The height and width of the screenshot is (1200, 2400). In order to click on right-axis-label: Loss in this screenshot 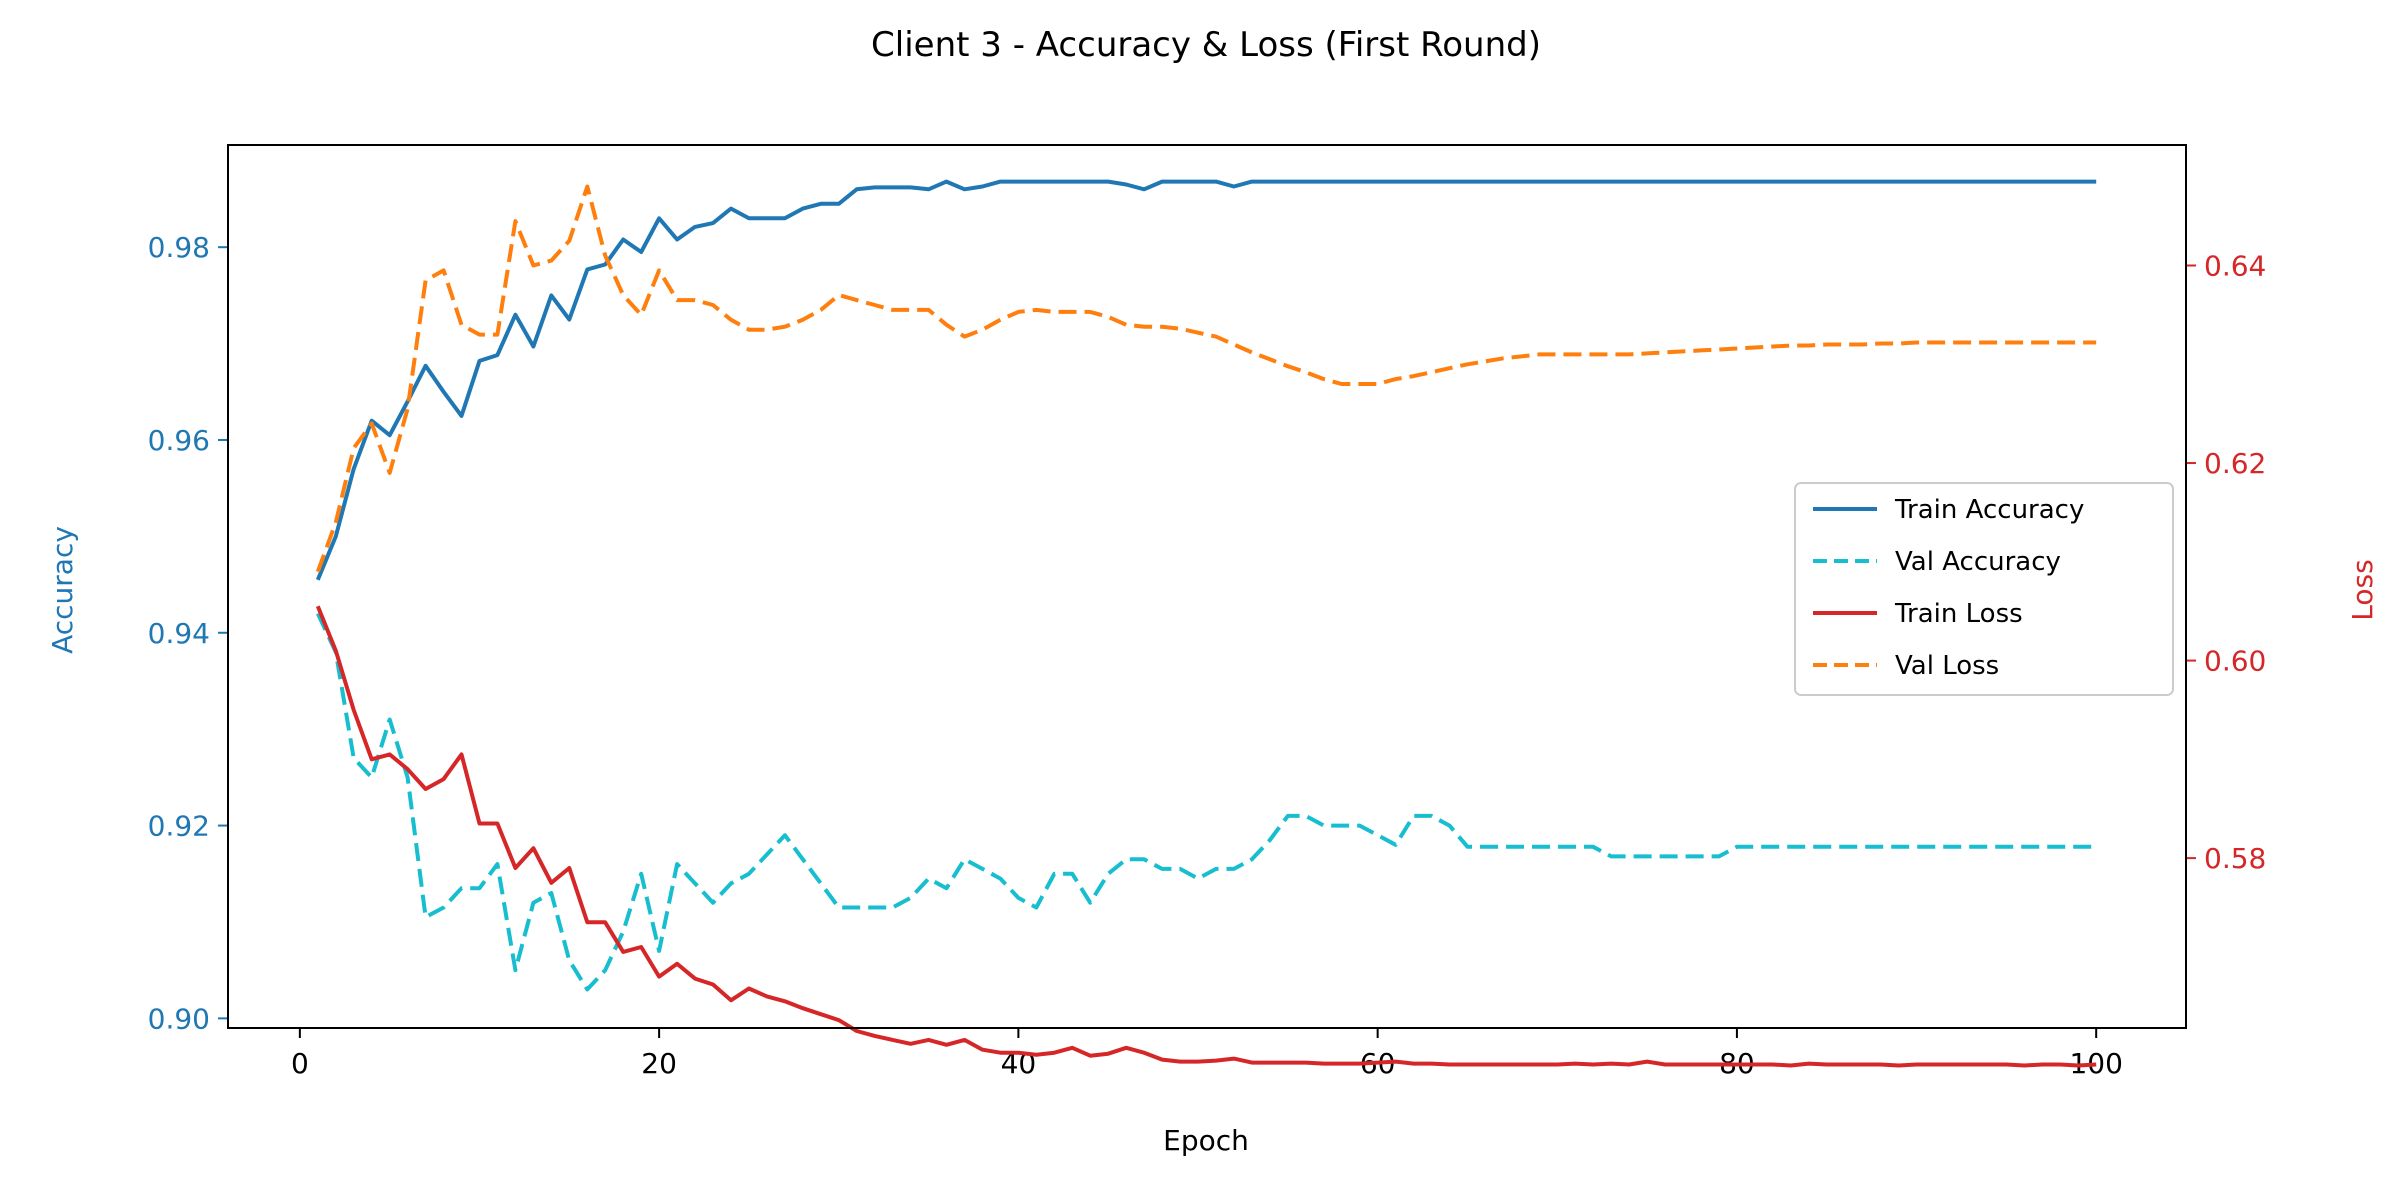, I will do `click(2362, 589)`.